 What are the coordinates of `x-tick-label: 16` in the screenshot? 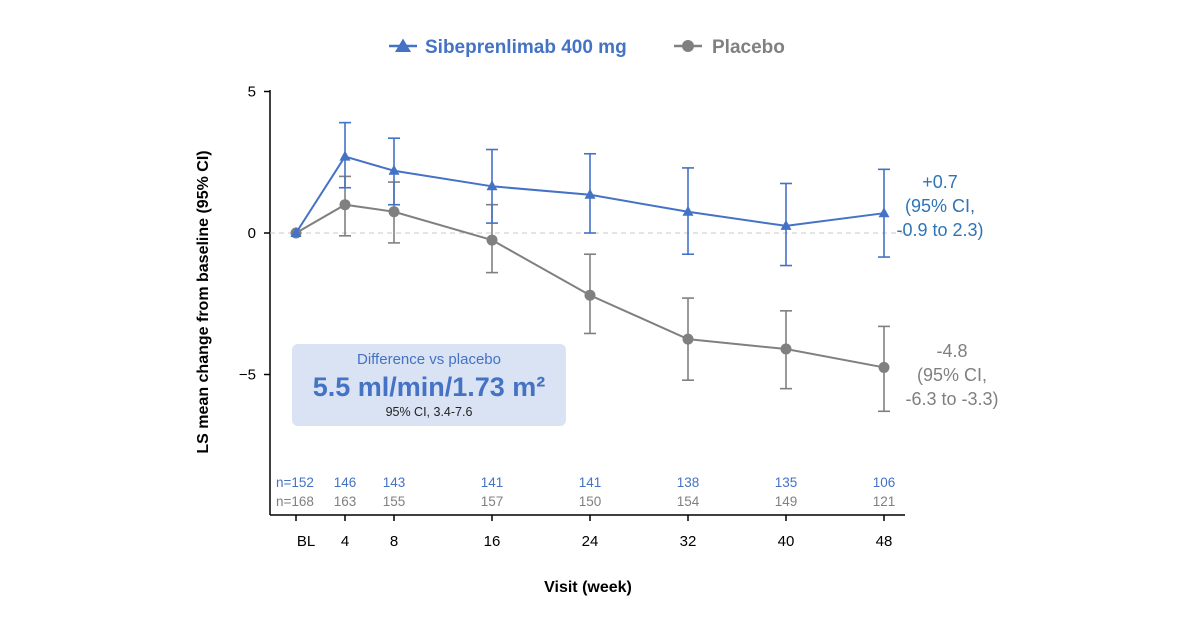 It's located at (492, 541).